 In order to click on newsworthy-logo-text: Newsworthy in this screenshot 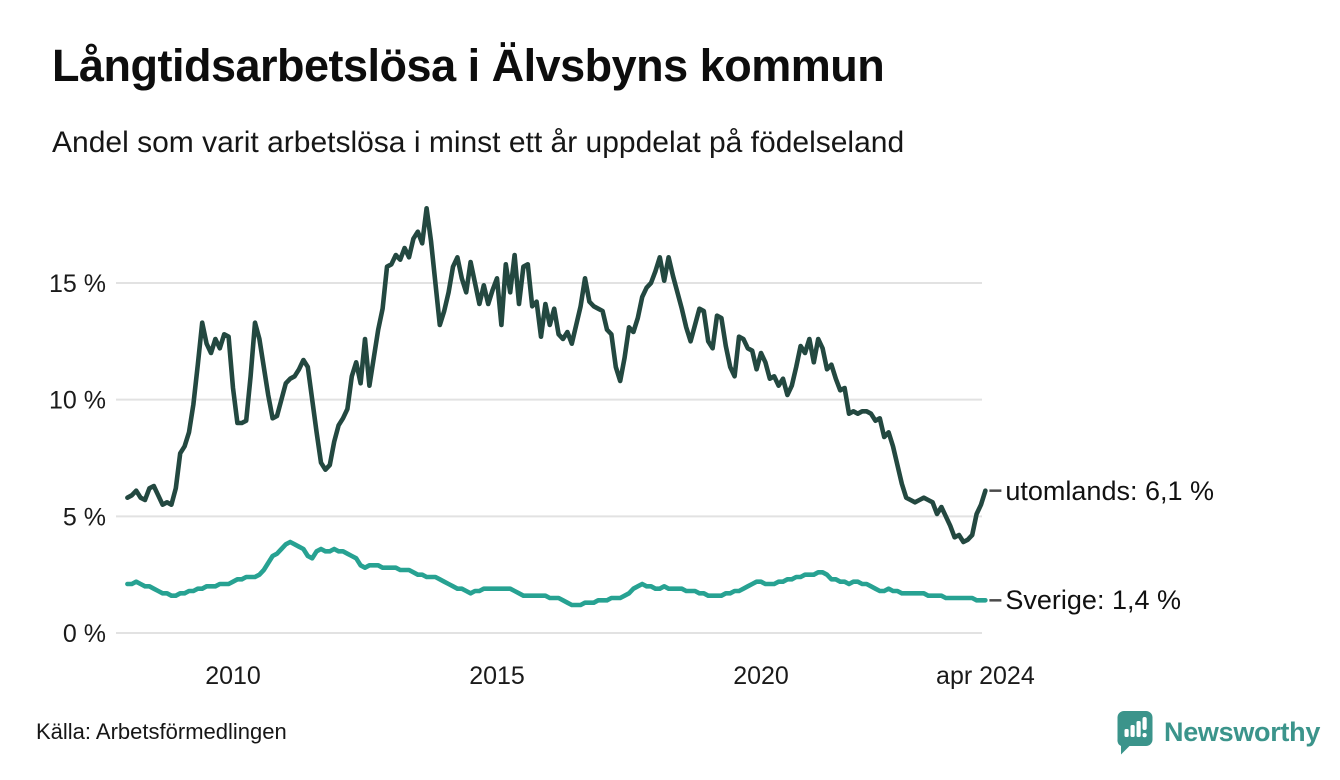, I will do `click(1242, 731)`.